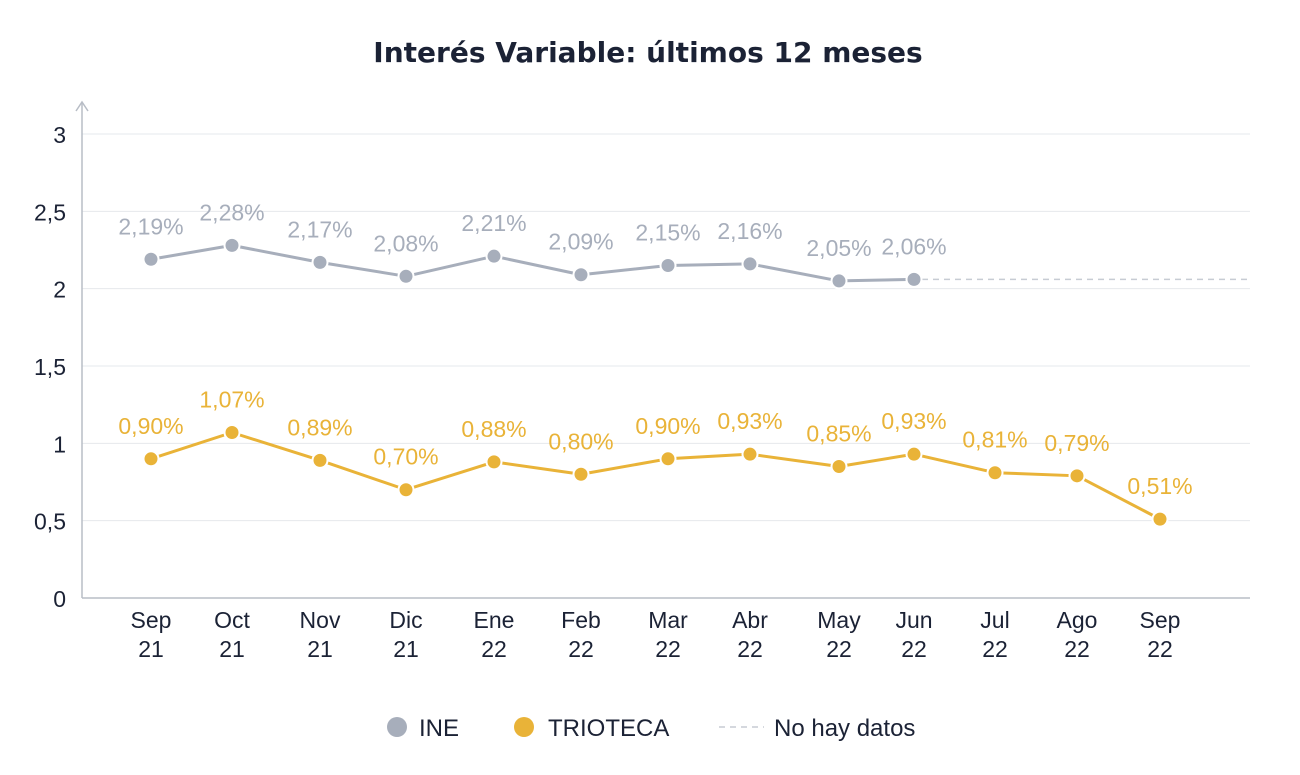 This screenshot has width=1300, height=775. What do you see at coordinates (320, 620) in the screenshot?
I see `x-tick-label-month: Nov` at bounding box center [320, 620].